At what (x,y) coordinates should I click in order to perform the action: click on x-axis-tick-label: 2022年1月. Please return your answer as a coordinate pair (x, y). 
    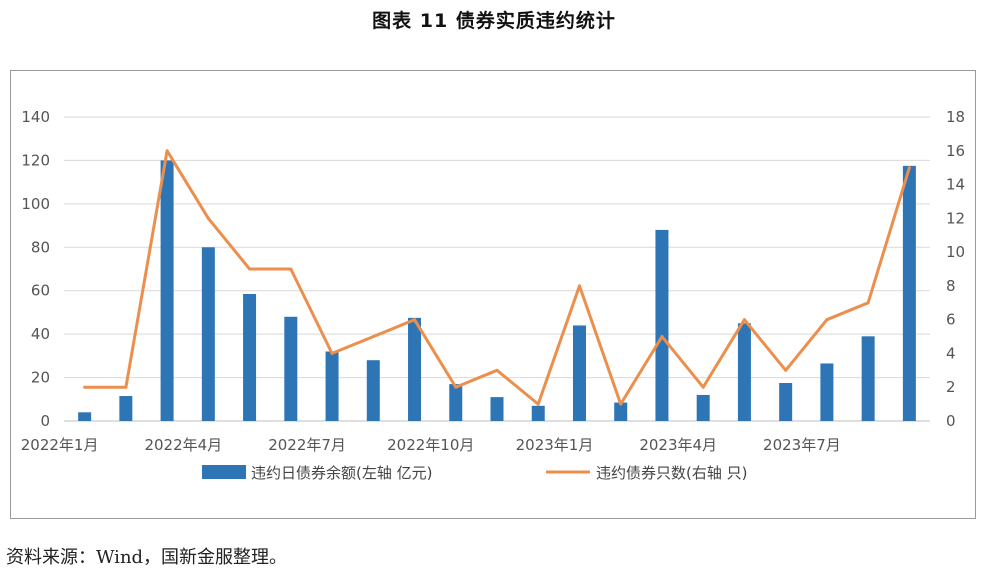
    Looking at the image, I should click on (60, 445).